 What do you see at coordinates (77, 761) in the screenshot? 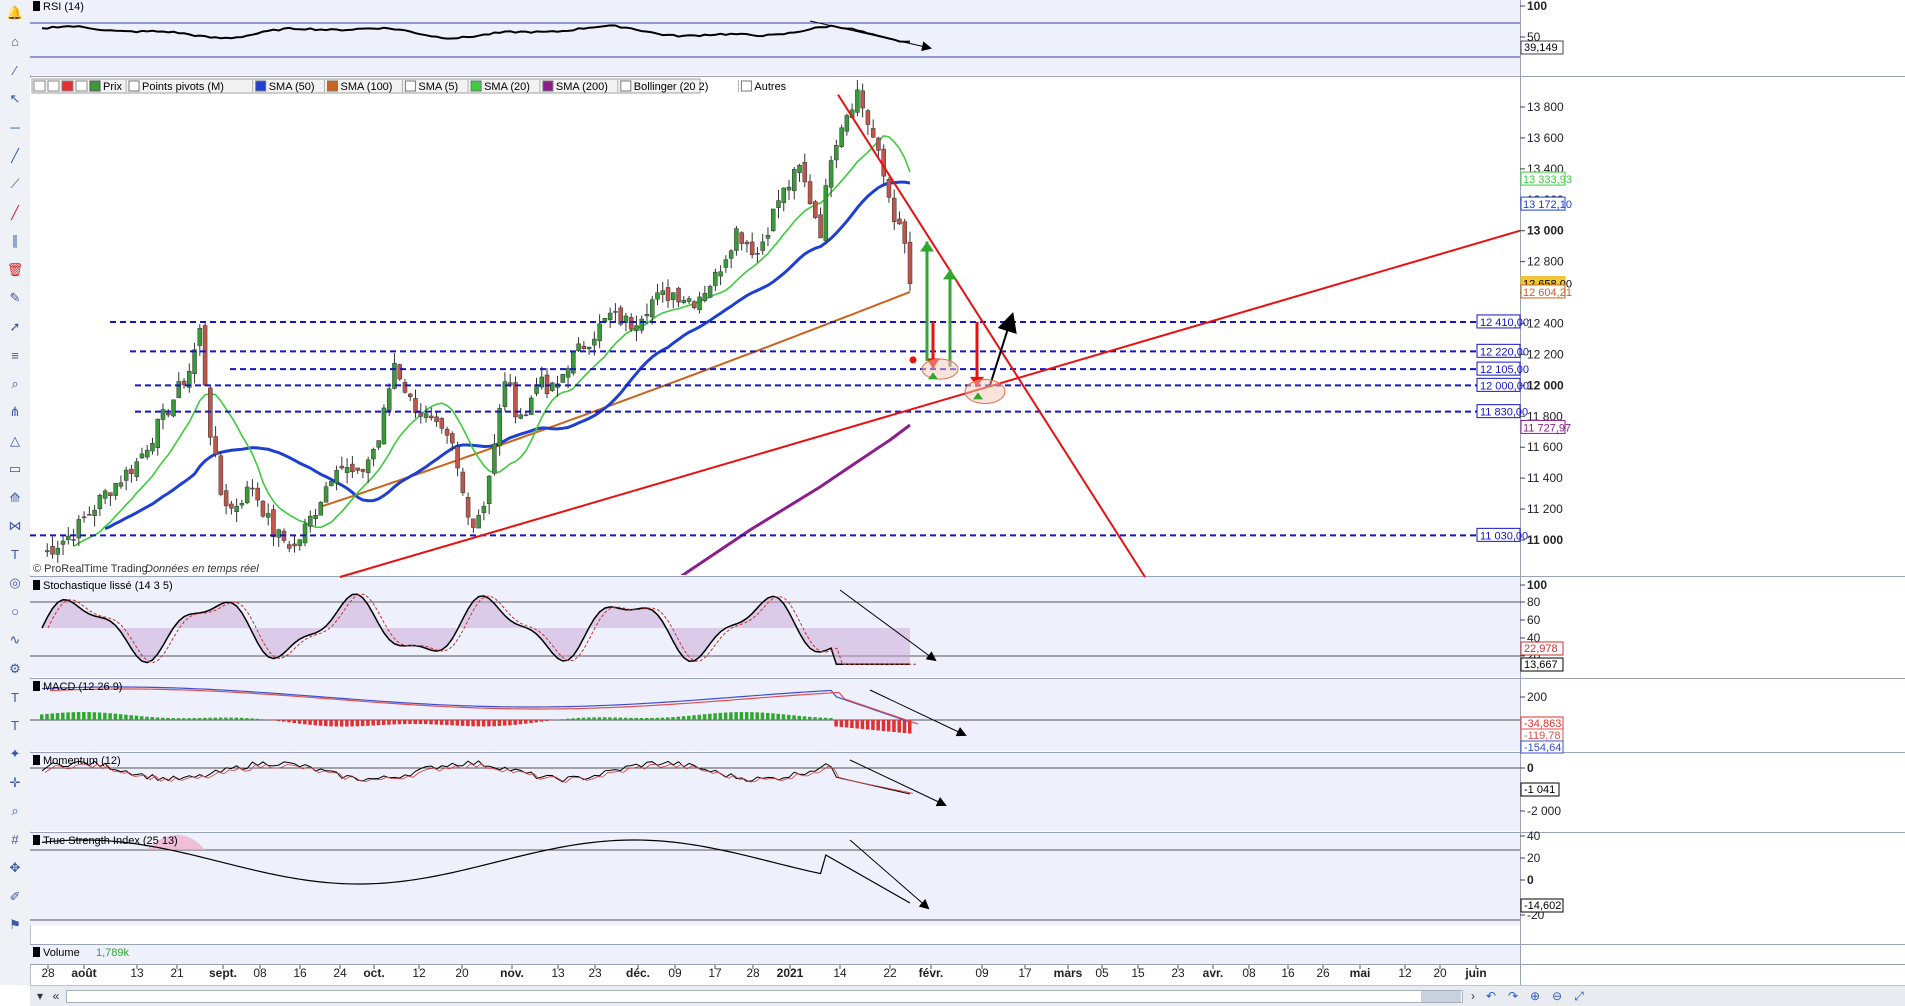
I see `momentum-legend: Momentum (12)` at bounding box center [77, 761].